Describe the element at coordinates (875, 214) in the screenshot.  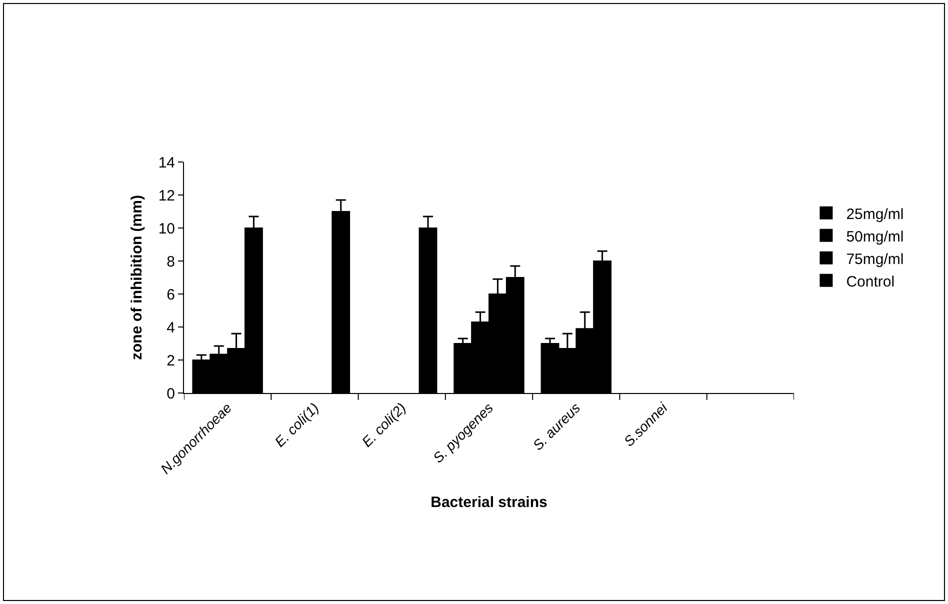
I see `legend-label: 25mg/ml` at that location.